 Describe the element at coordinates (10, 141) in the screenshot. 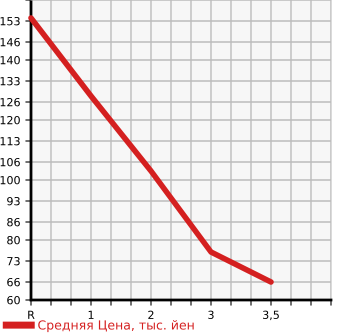

I see `y-tick-label: 113` at that location.